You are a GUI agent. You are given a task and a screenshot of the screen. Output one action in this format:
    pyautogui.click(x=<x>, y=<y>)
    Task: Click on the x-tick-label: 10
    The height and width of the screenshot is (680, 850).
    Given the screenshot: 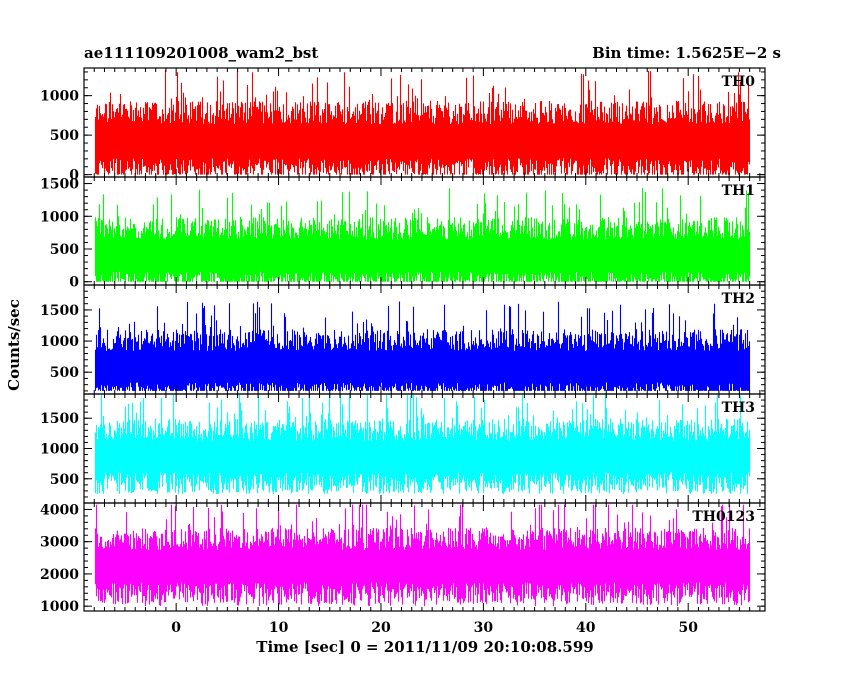 What is the action you would take?
    pyautogui.click(x=279, y=628)
    